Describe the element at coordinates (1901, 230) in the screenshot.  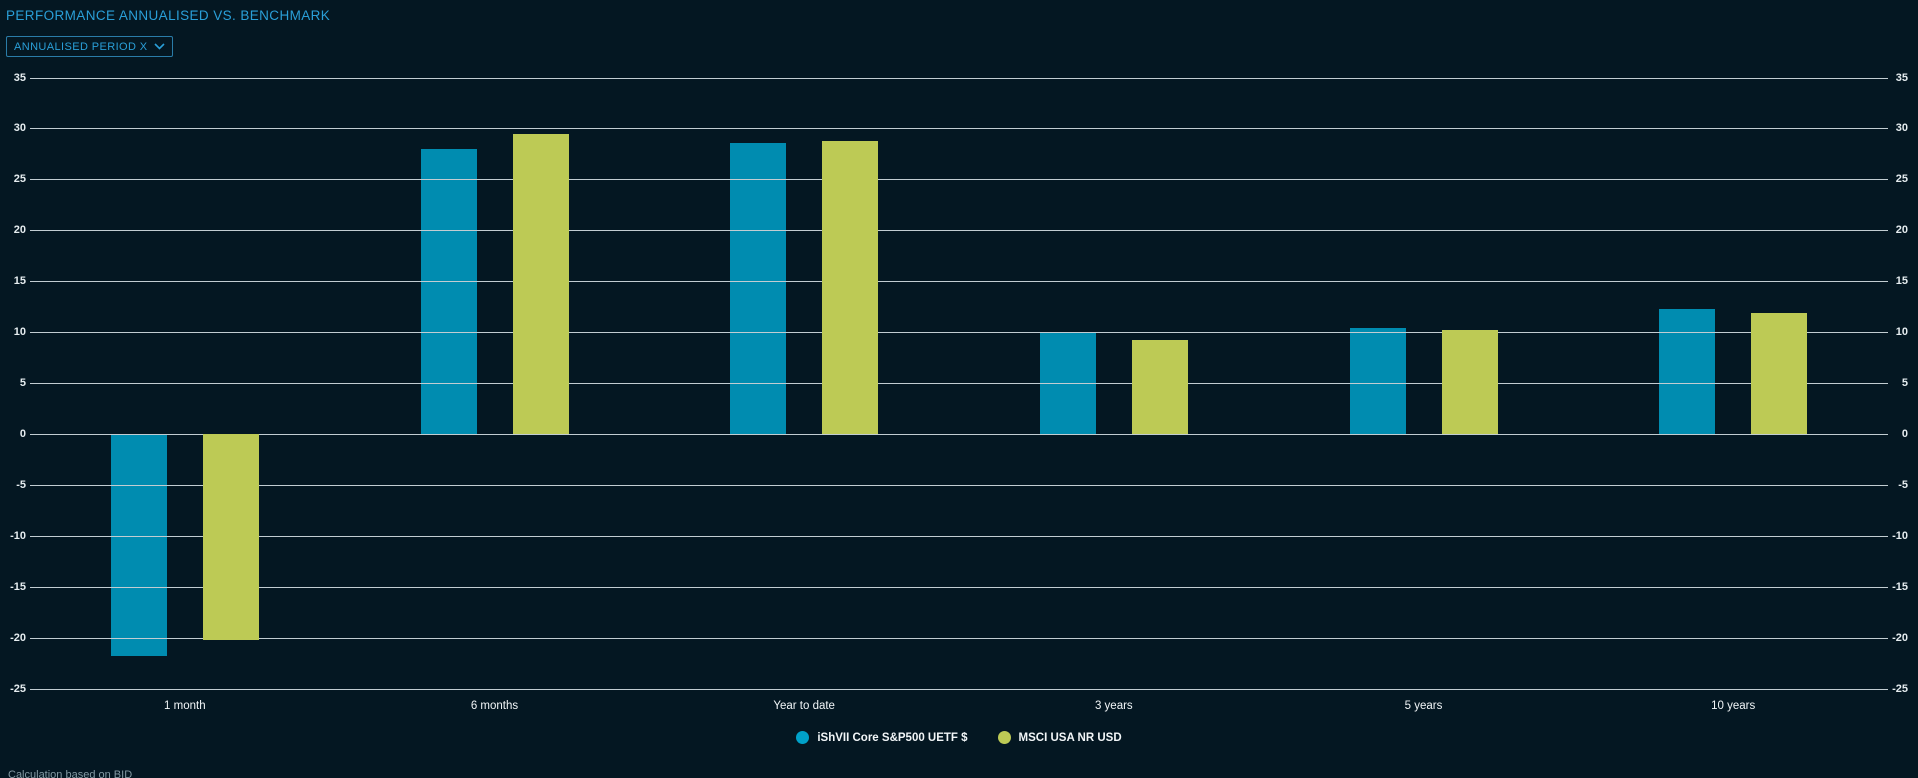
I see `y-axis-tick-right: 20` at that location.